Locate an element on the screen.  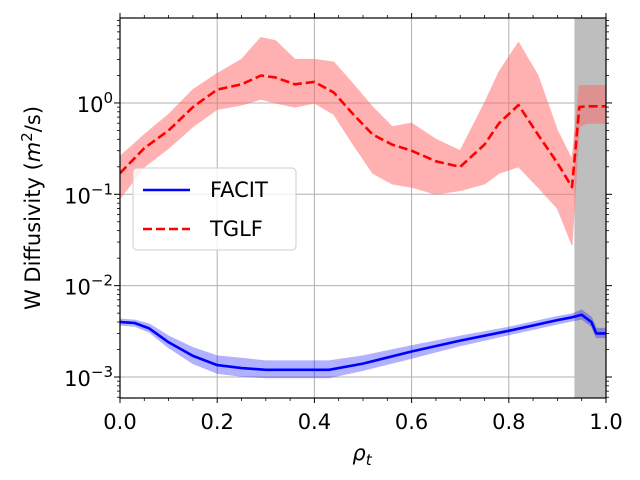
x-tick-label: 0.0 is located at coordinates (119, 422).